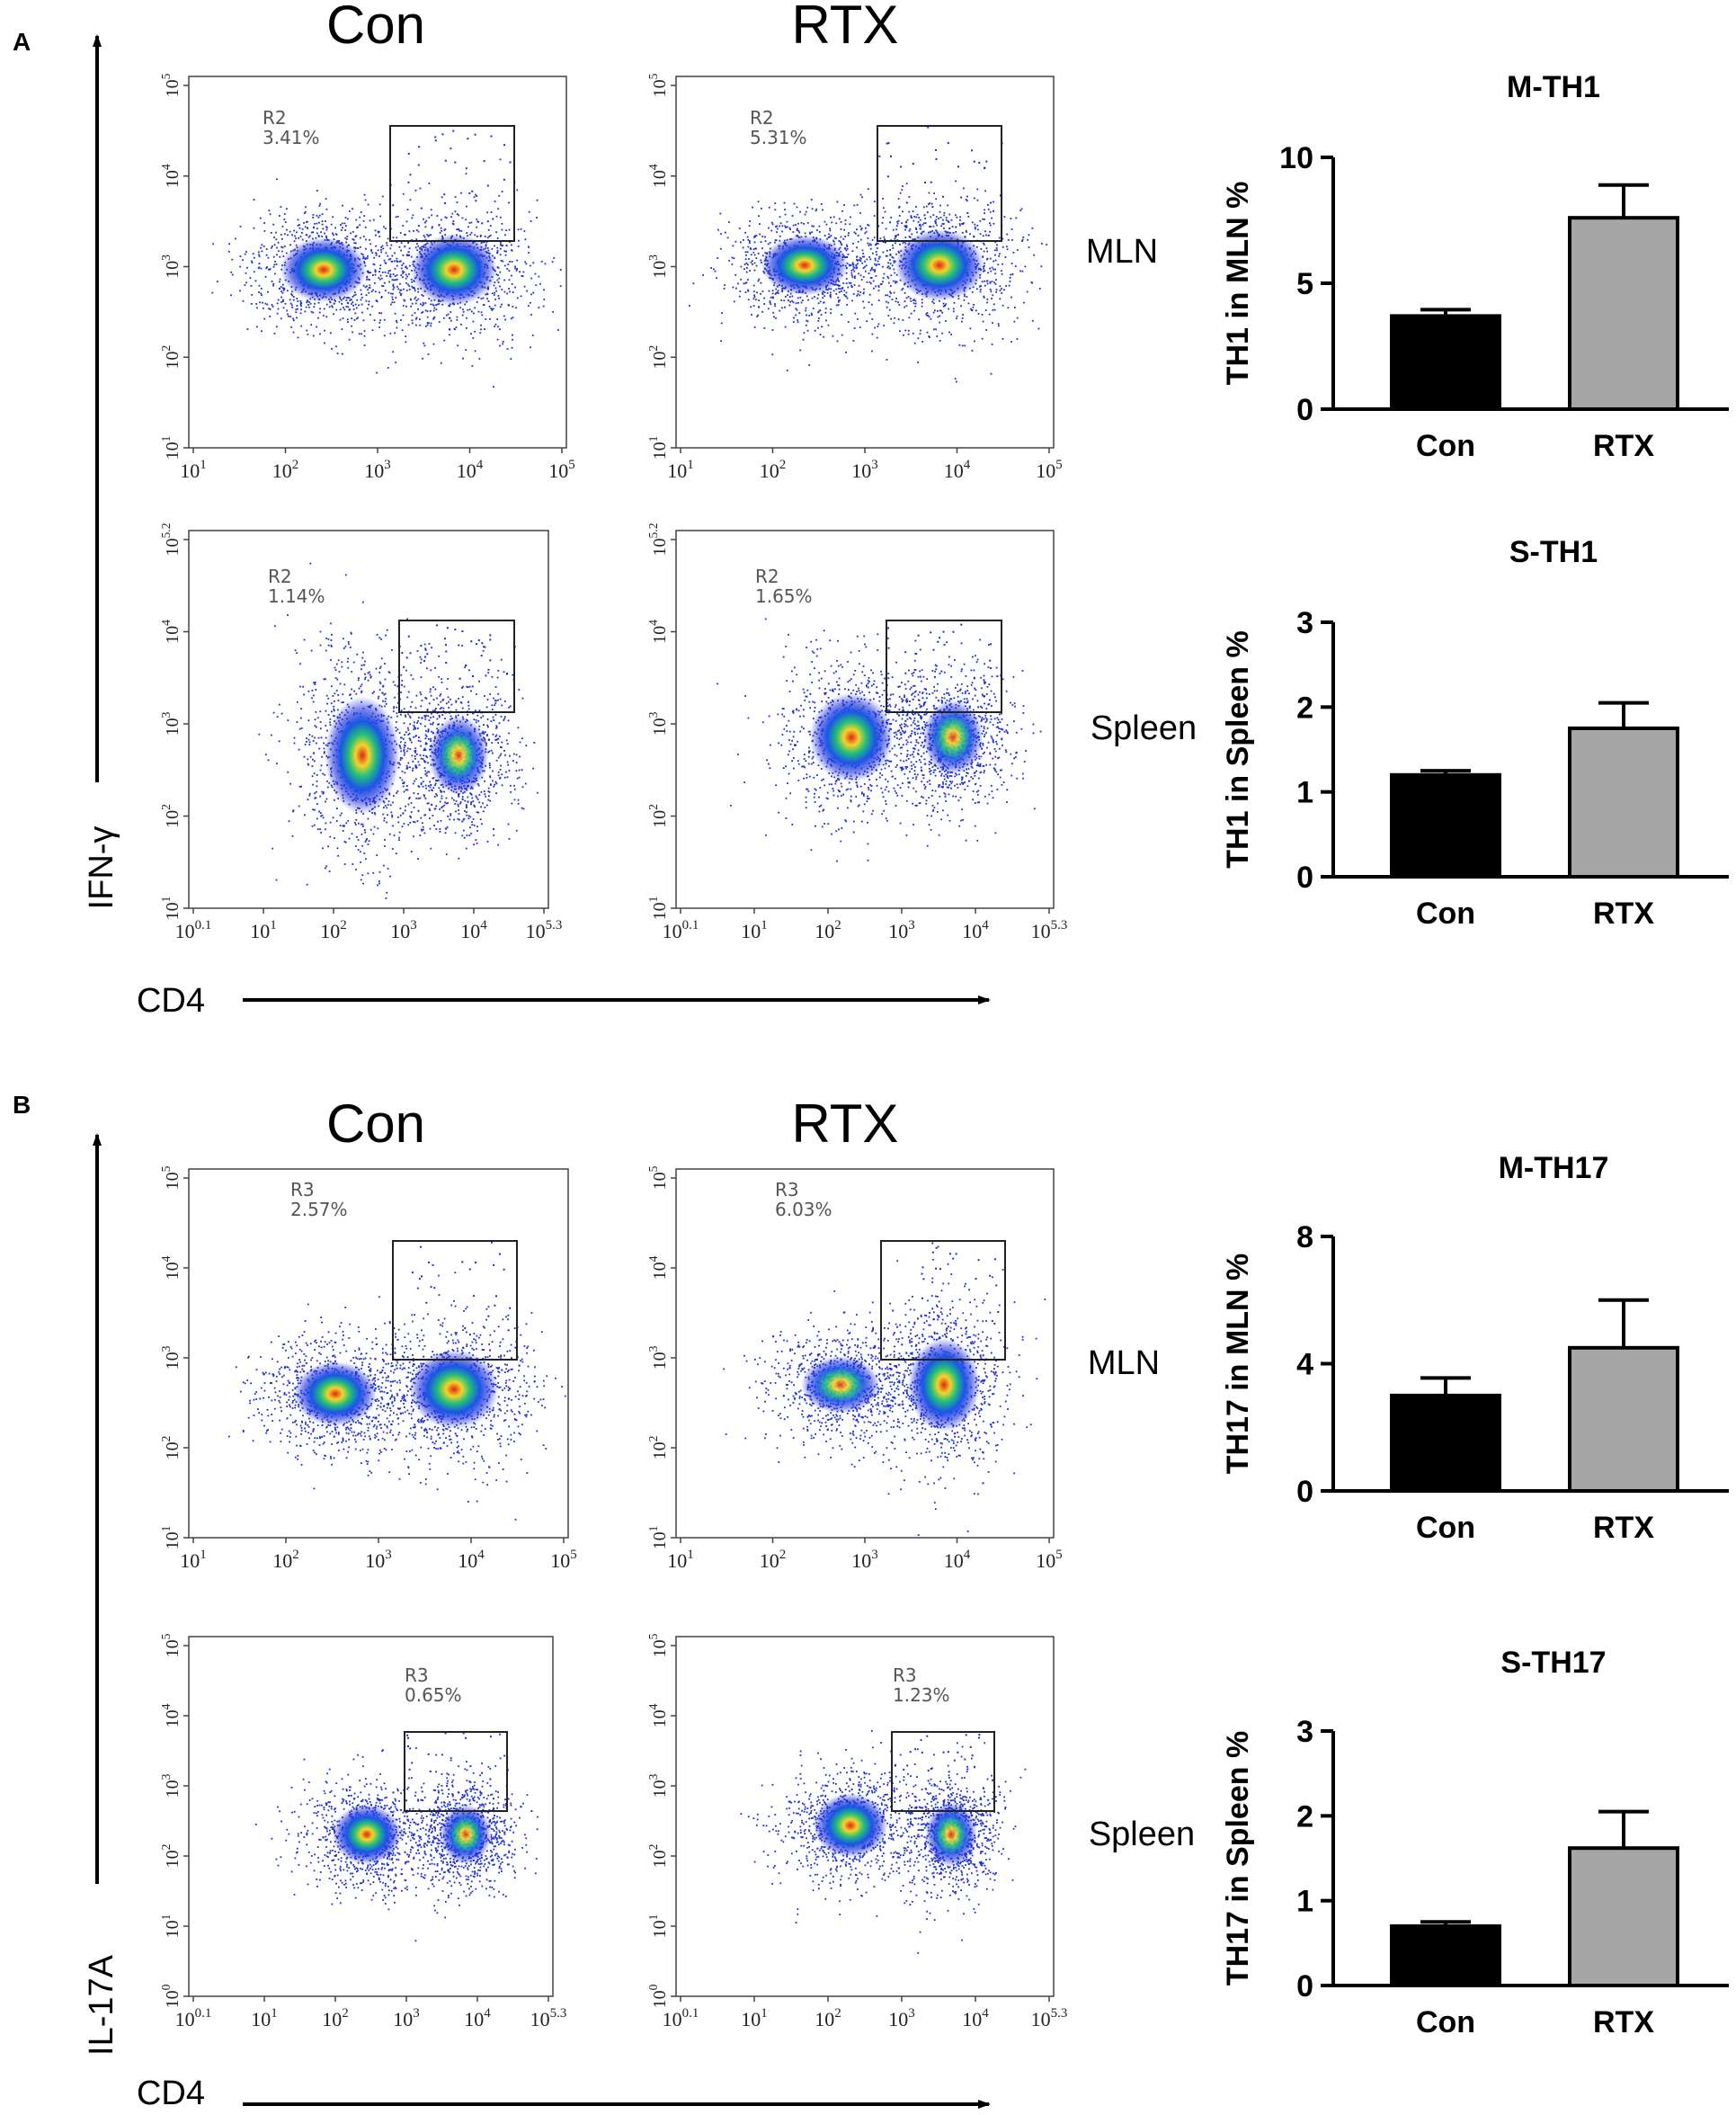 Image resolution: width=1736 pixels, height=2115 pixels. I want to click on bar-chart-s-th17: S-TH17 TH17 in Spleen % 0 1 2 3 Con RTX, so click(1475, 1843).